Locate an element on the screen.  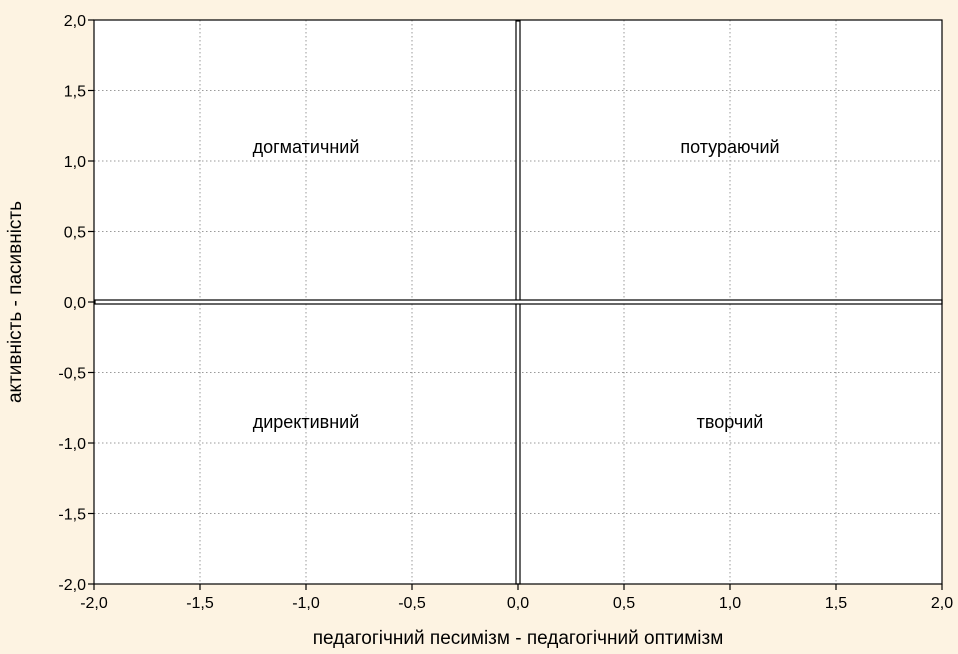
x-tick-label-neg1_5: -1,5 is located at coordinates (200, 603).